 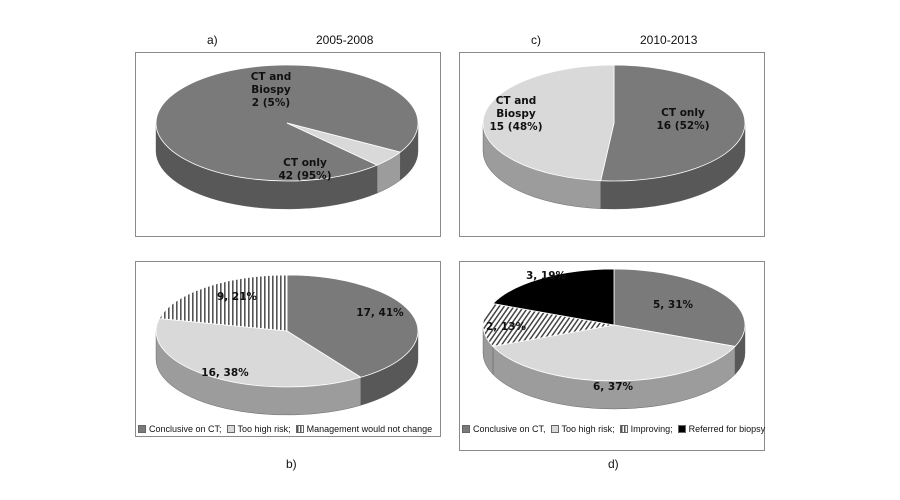 I want to click on pie-c-label-0-line-0: CT only, so click(x=683, y=113).